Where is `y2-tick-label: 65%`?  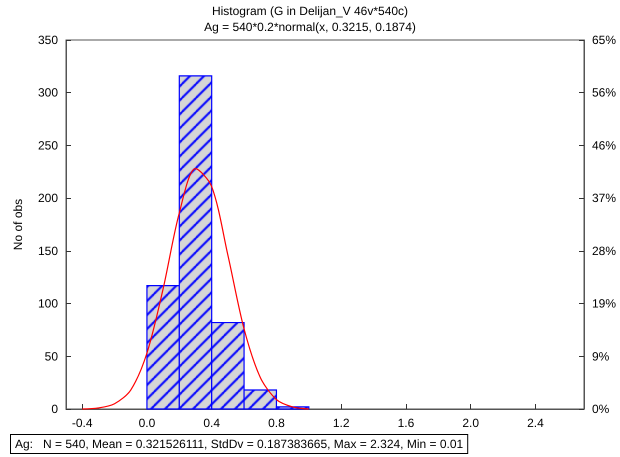
y2-tick-label: 65% is located at coordinates (604, 40).